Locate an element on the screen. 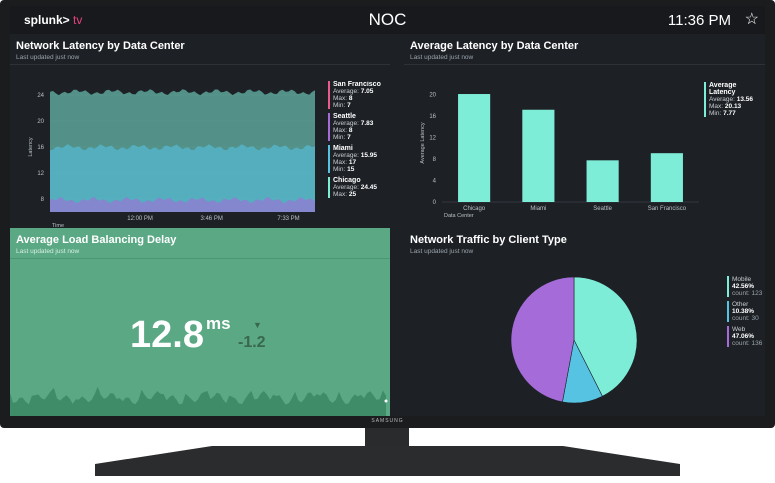  legend-stat: Max: 25 is located at coordinates (345, 194).